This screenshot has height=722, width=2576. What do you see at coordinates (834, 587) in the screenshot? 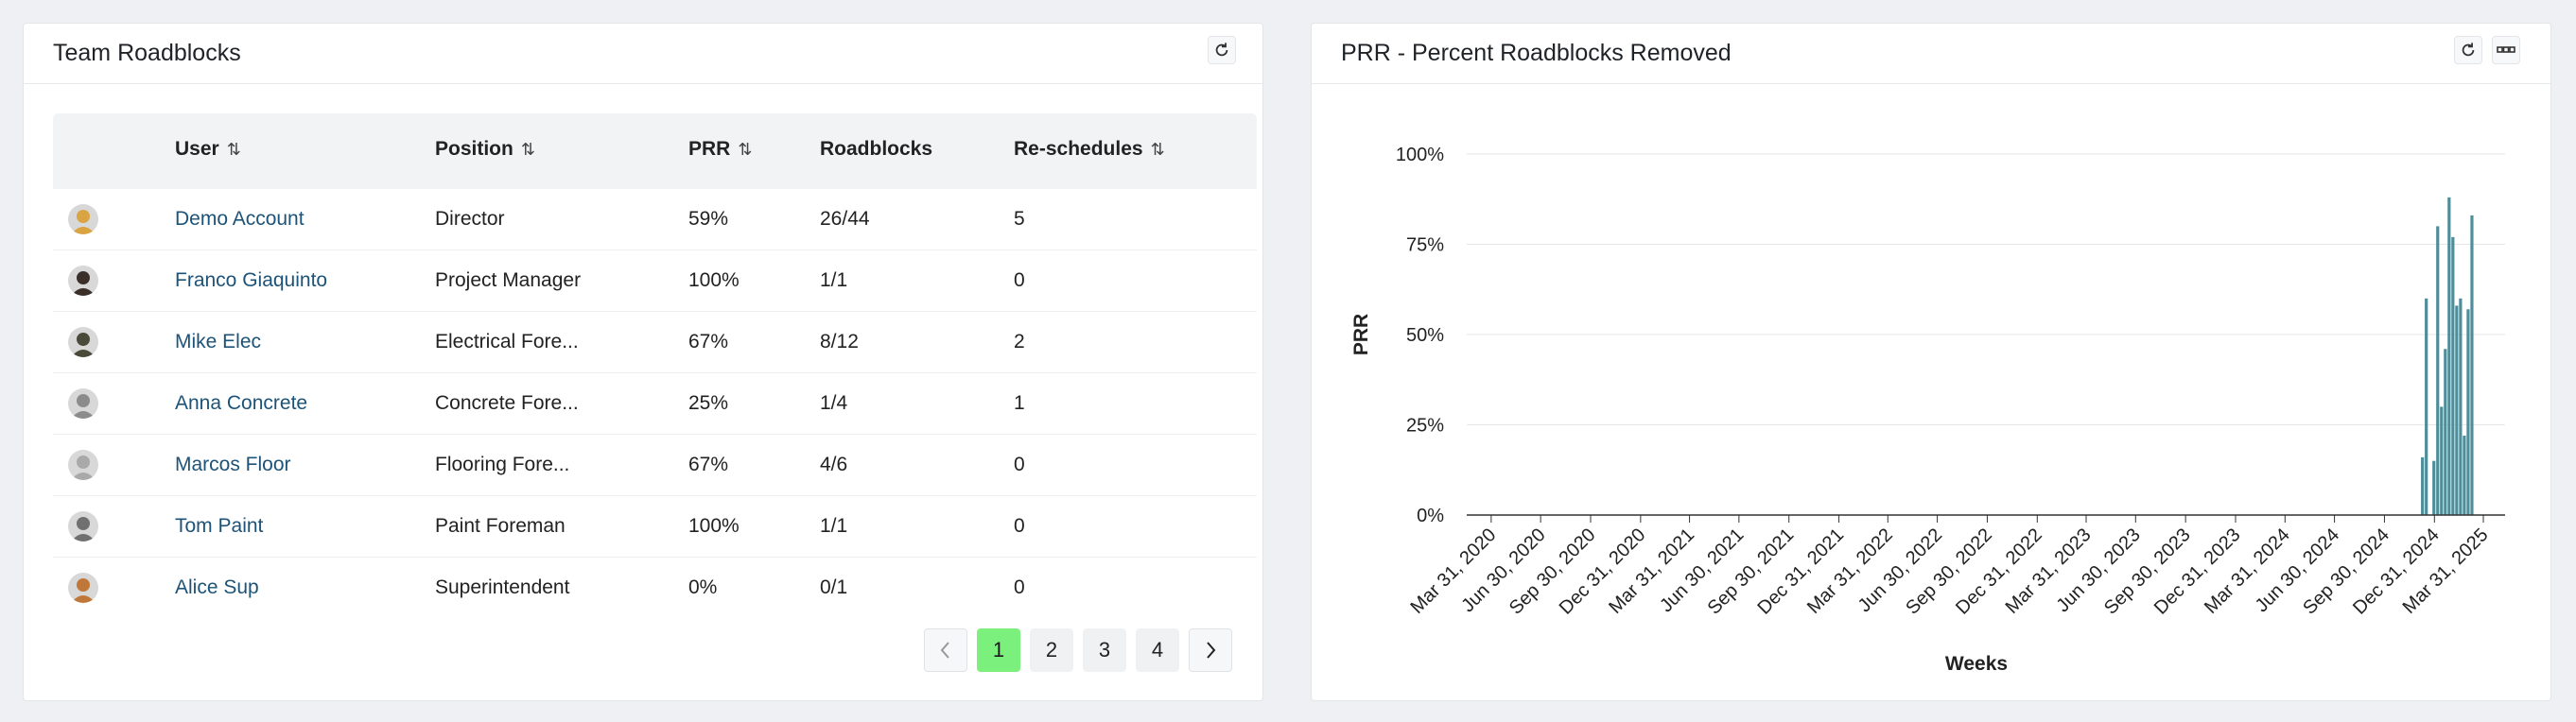
I see `roadblocks-cell: 0/1` at bounding box center [834, 587].